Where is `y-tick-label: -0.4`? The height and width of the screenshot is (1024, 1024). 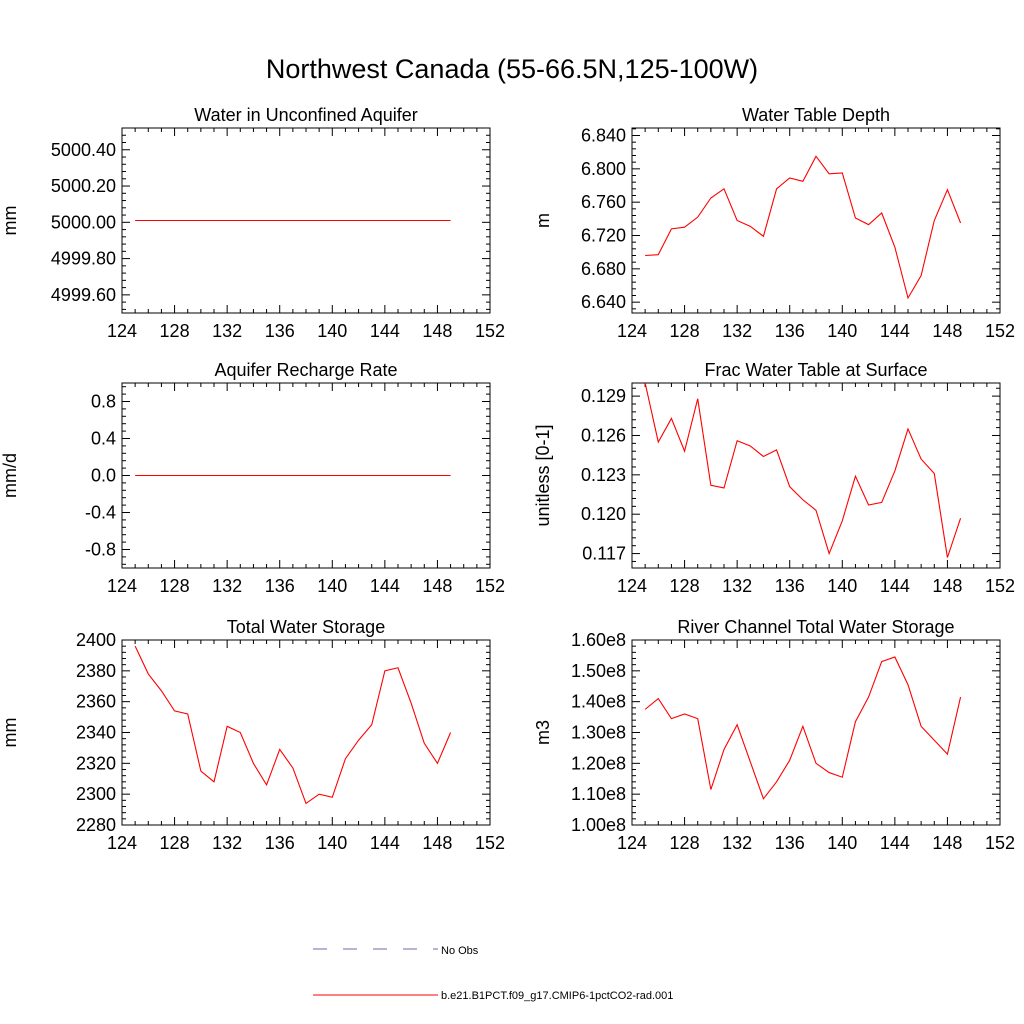
y-tick-label: -0.4 is located at coordinates (100, 513).